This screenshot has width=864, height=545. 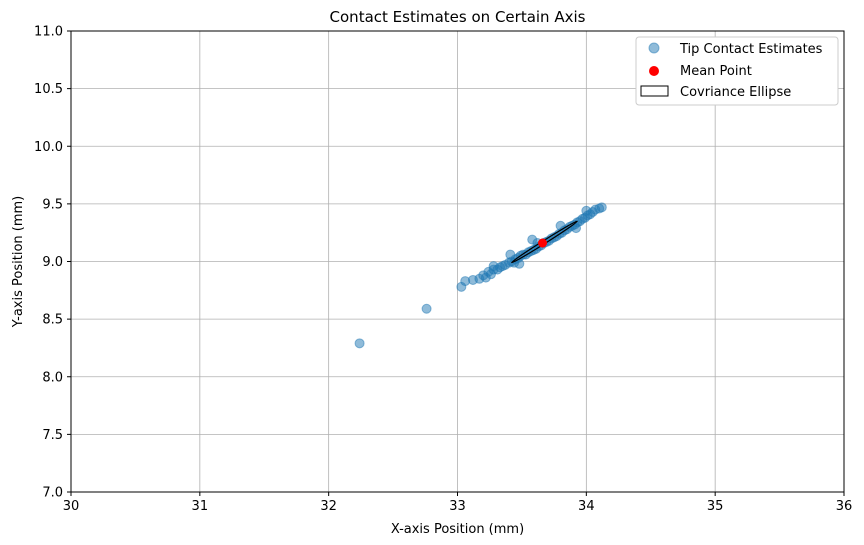 What do you see at coordinates (52, 377) in the screenshot?
I see `y-tick-label: 8.0` at bounding box center [52, 377].